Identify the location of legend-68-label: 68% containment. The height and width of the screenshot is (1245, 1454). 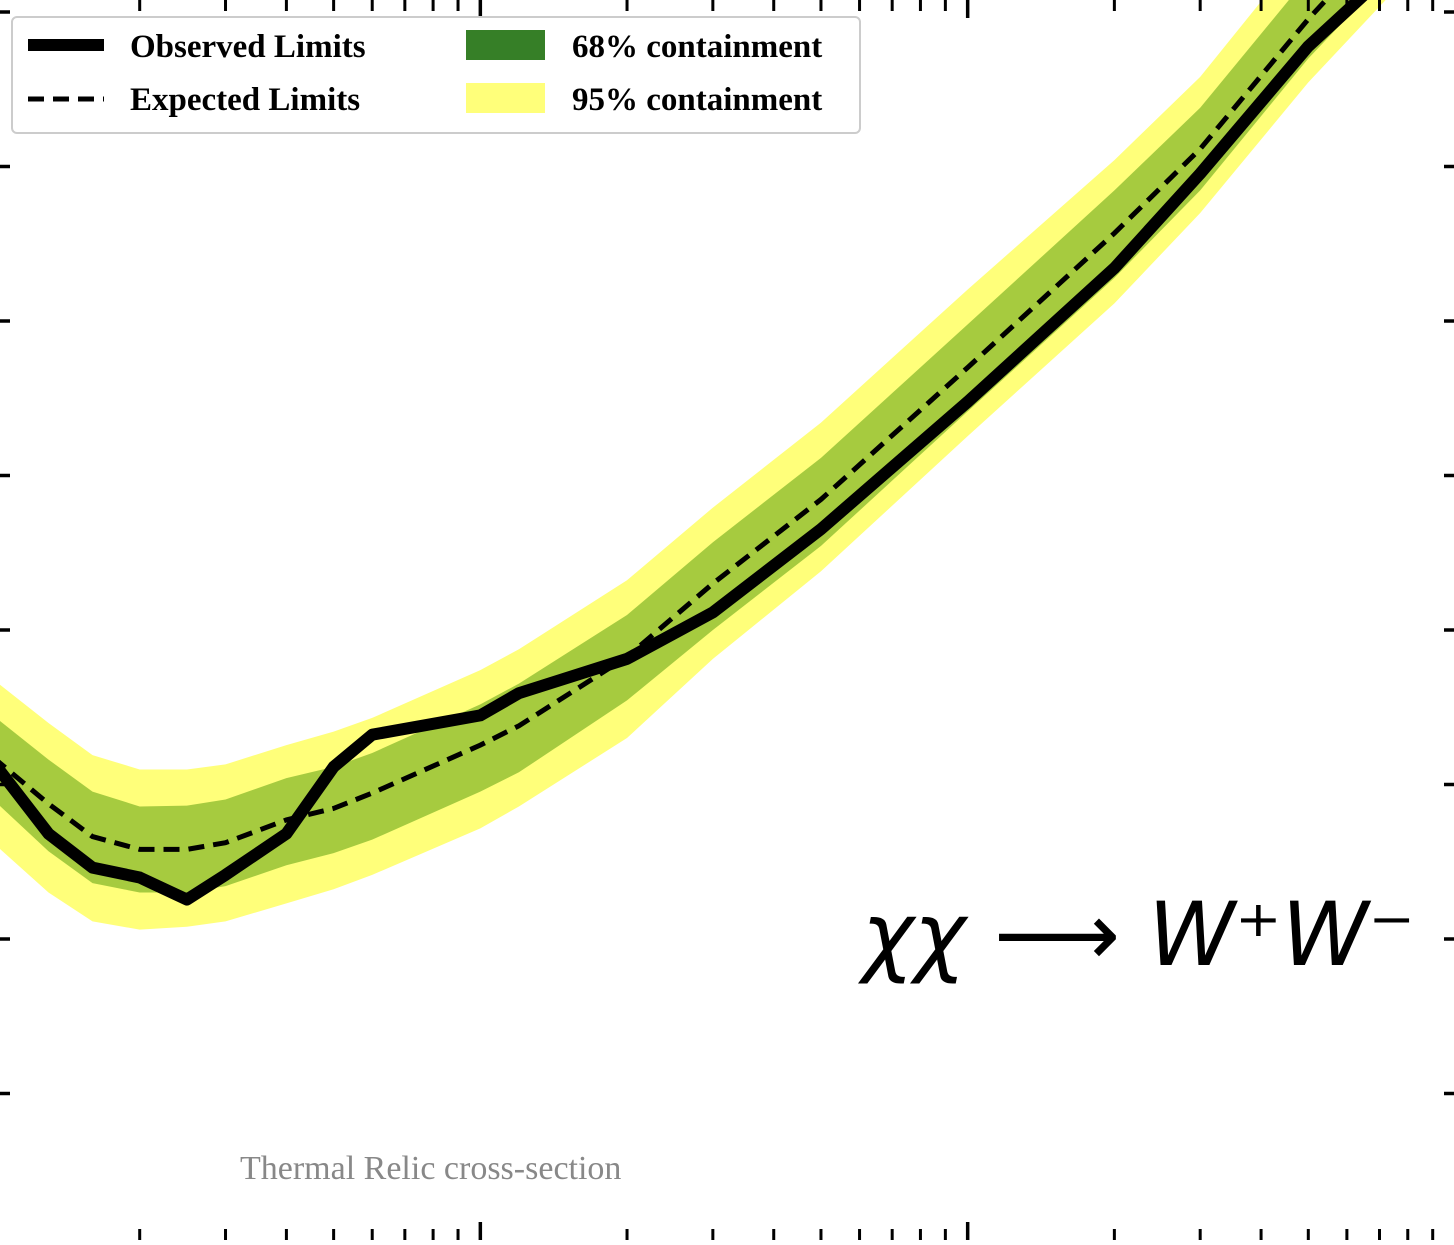
(697, 47).